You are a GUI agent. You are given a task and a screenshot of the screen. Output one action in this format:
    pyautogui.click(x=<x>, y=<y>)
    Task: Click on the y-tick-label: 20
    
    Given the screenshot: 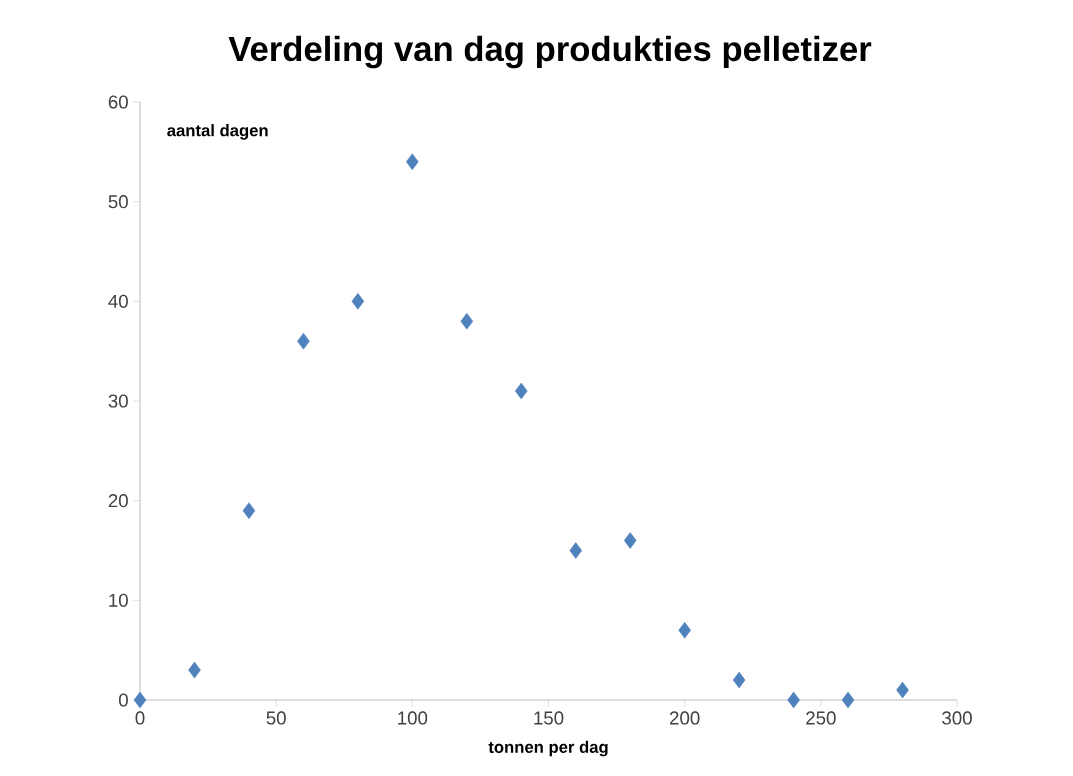 What is the action you would take?
    pyautogui.click(x=118, y=501)
    